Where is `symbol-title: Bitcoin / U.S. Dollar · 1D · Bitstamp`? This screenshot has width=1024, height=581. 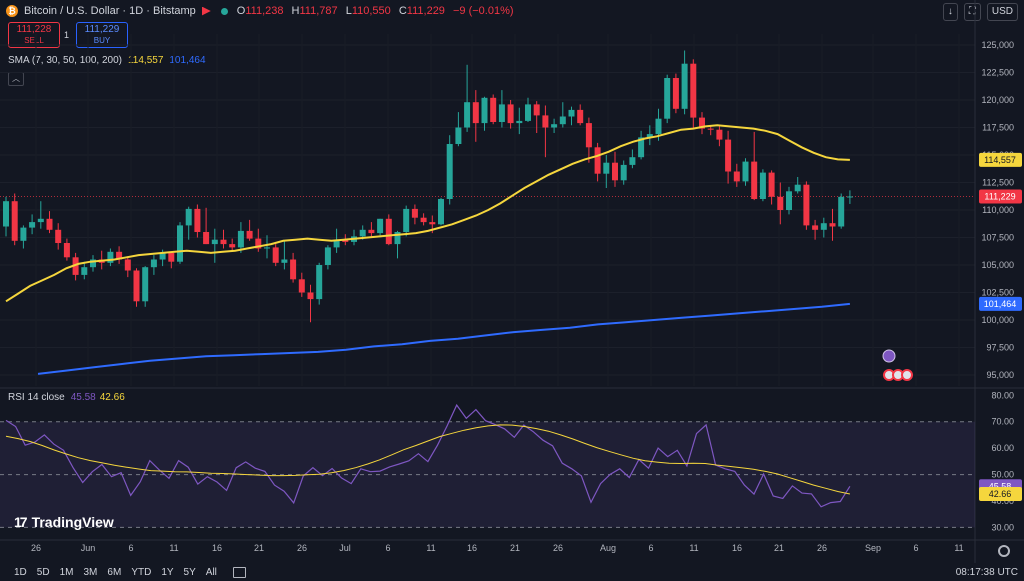 symbol-title: Bitcoin / U.S. Dollar · 1D · Bitstamp is located at coordinates (110, 11).